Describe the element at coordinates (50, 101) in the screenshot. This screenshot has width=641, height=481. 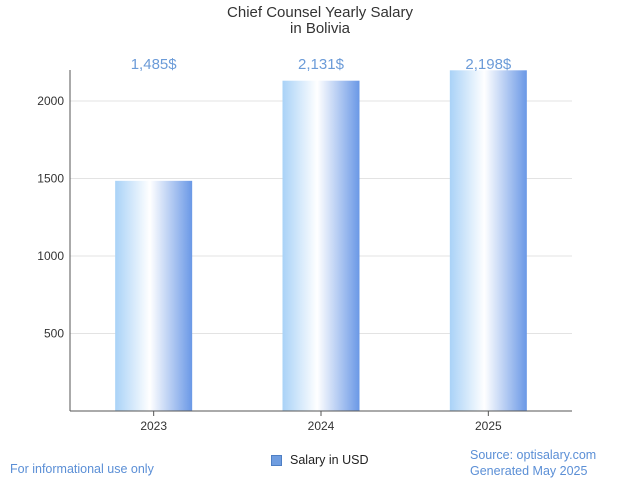
I see `y-tick-label: 2000` at that location.